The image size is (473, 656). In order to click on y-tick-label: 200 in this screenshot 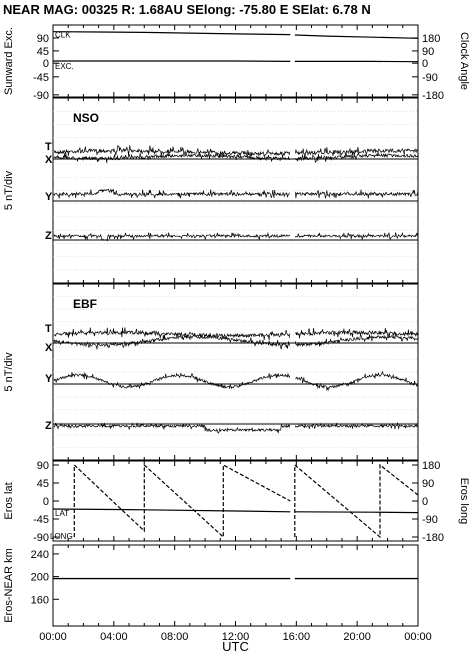, I will do `click(40, 578)`.